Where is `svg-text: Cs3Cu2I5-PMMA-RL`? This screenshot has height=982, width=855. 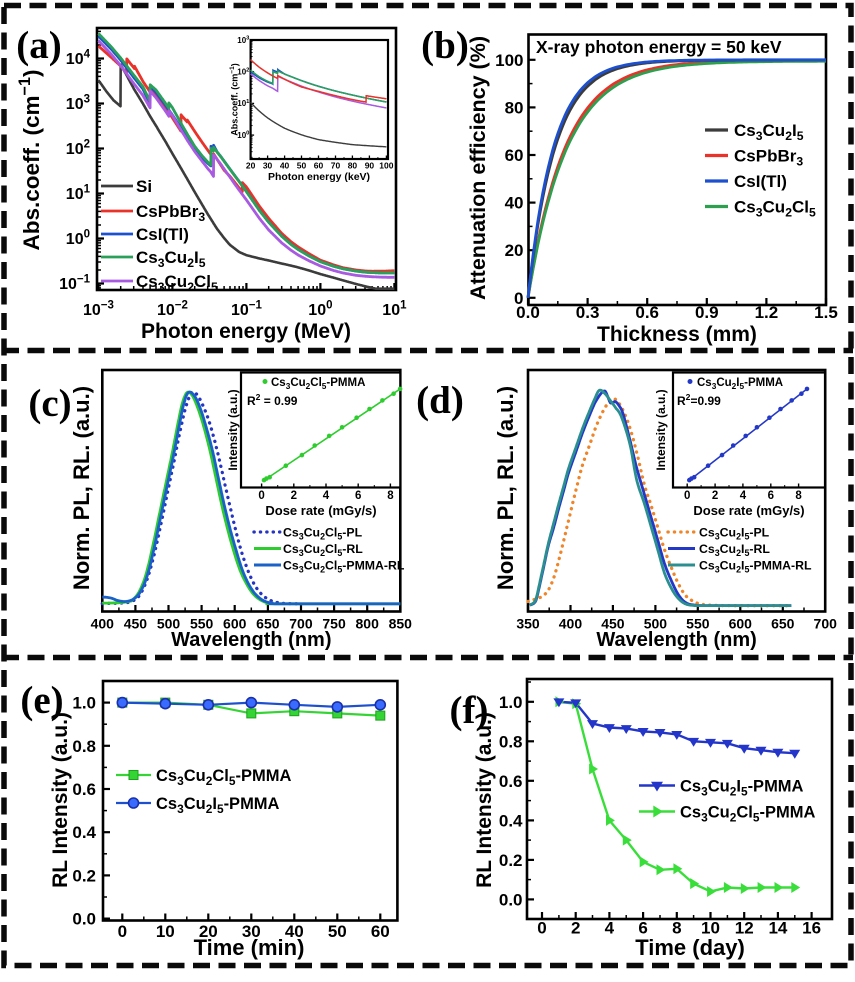
svg-text: Cs3Cu2I5-PMMA-RL is located at coordinates (755, 567).